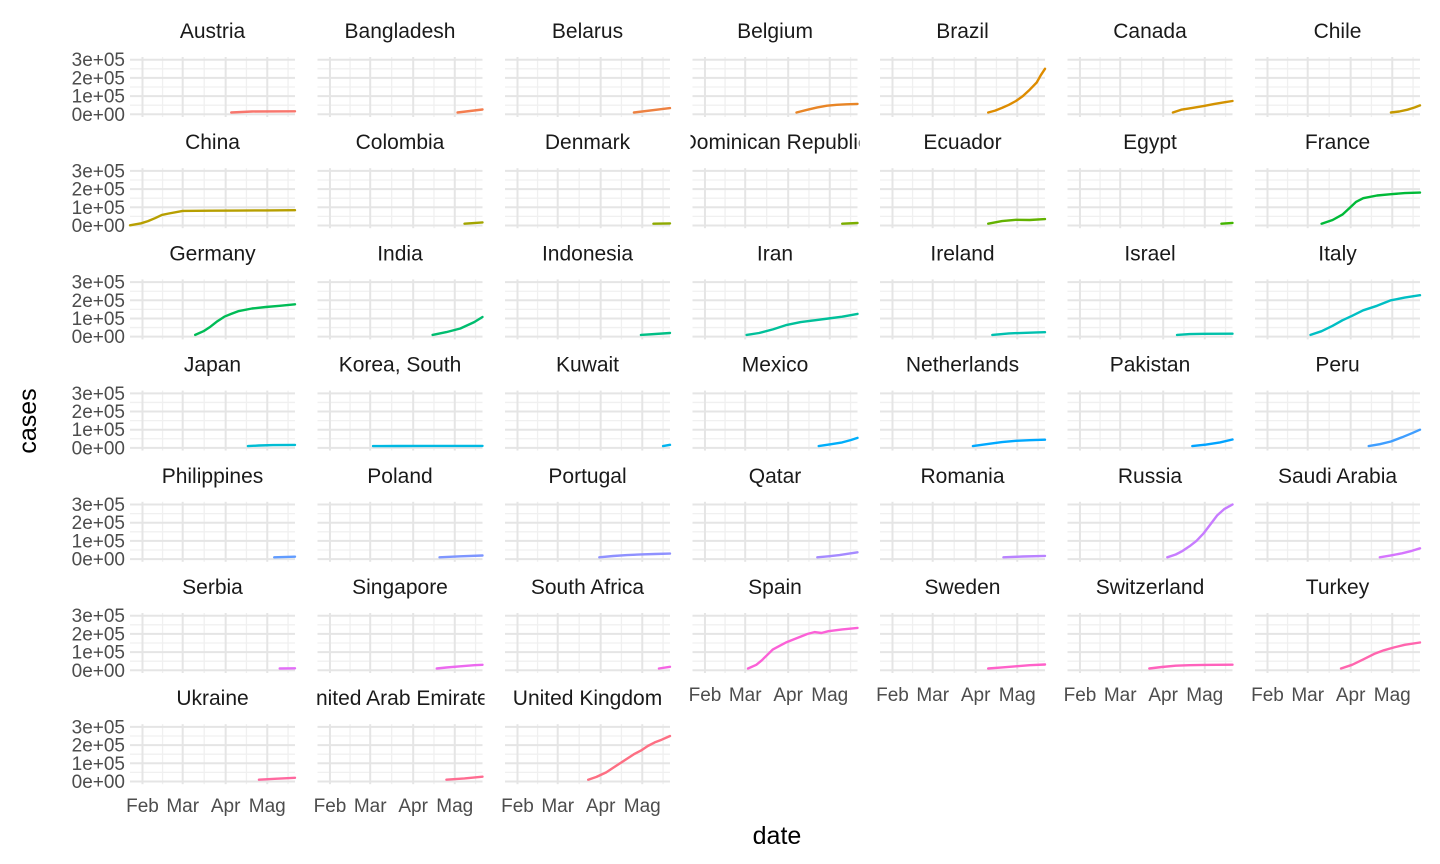 This screenshot has height=864, width=1440. Describe the element at coordinates (775, 180) in the screenshot. I see `panel-dominican-republic: Dominican Republic` at that location.